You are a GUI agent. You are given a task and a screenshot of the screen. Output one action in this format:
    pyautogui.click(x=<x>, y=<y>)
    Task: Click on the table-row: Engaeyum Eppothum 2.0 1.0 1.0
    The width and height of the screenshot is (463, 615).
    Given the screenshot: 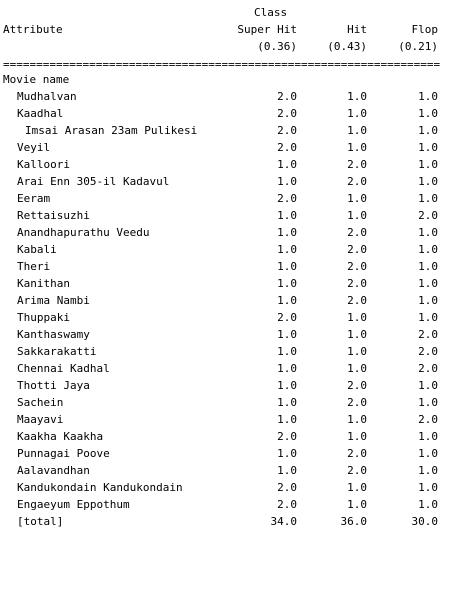 What is the action you would take?
    pyautogui.click(x=231, y=504)
    